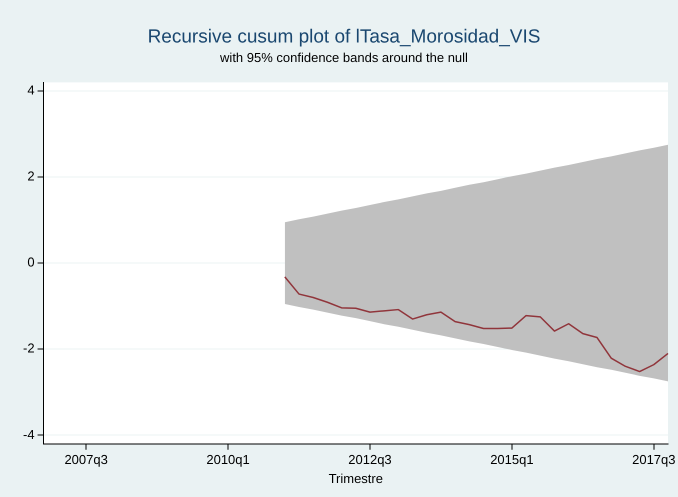  Describe the element at coordinates (28, 434) in the screenshot. I see `y-tick-label: -4` at that location.